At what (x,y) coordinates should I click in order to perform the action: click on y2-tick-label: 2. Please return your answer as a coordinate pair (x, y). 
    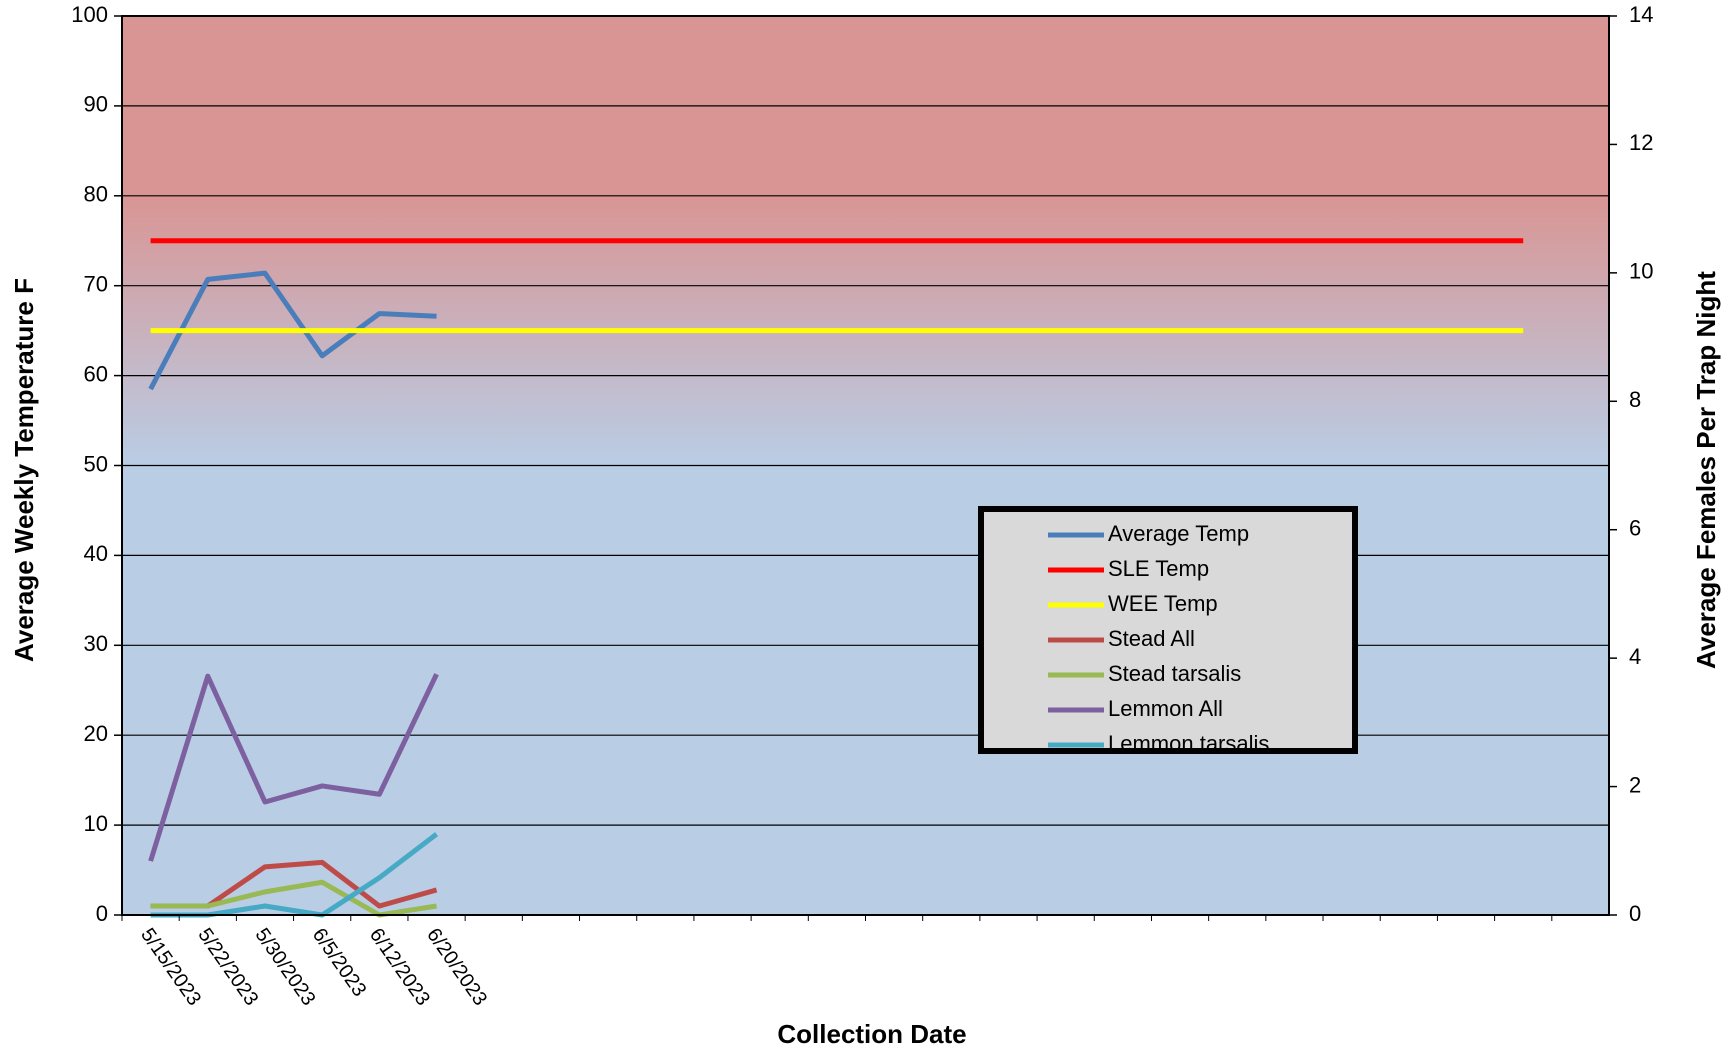
    Looking at the image, I should click on (1635, 784).